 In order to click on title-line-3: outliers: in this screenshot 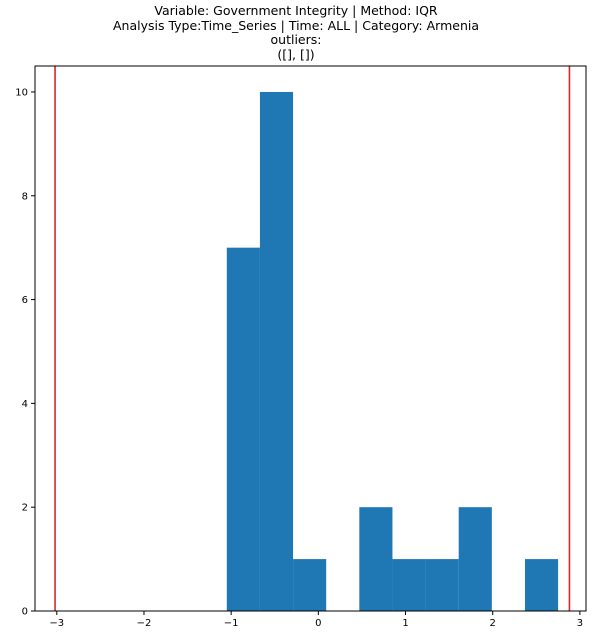, I will do `click(296, 39)`.